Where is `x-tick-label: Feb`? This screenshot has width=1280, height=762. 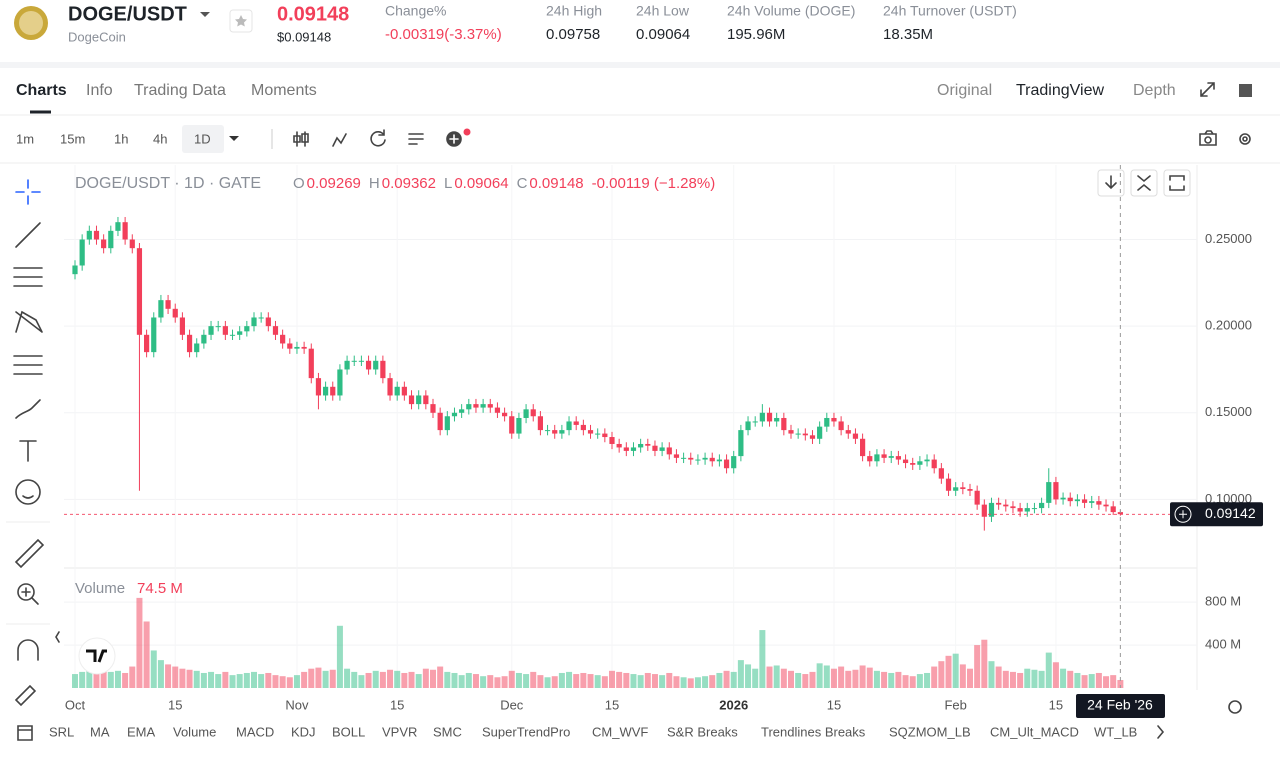 x-tick-label: Feb is located at coordinates (955, 704).